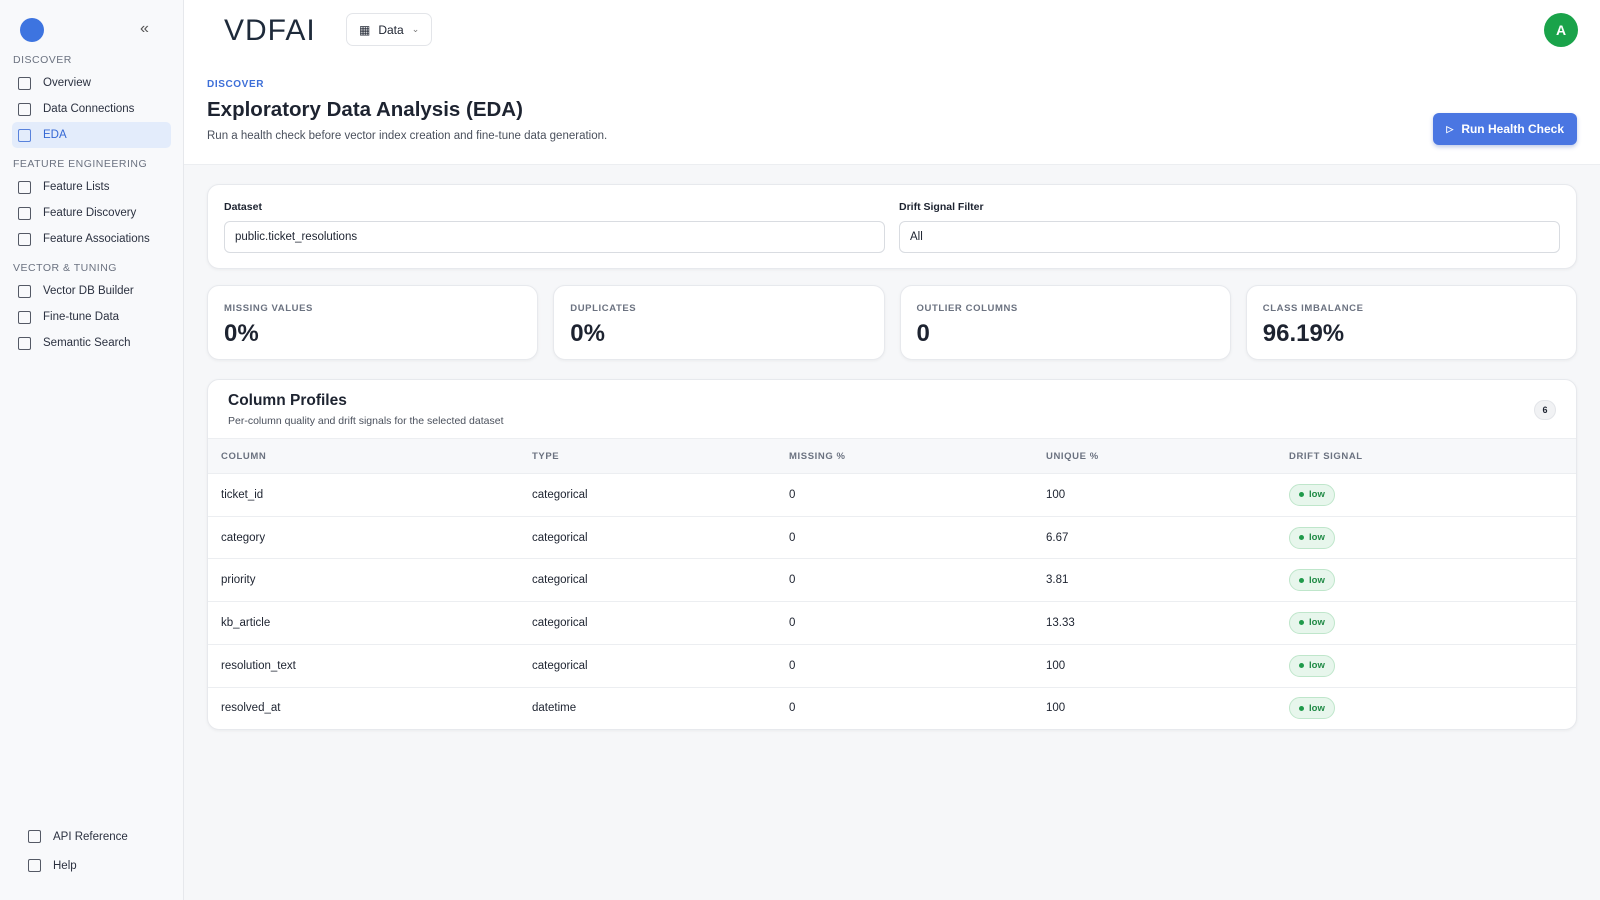 The width and height of the screenshot is (1600, 900). I want to click on metric-card: OUTLIER COLUMNS 0, so click(1065, 322).